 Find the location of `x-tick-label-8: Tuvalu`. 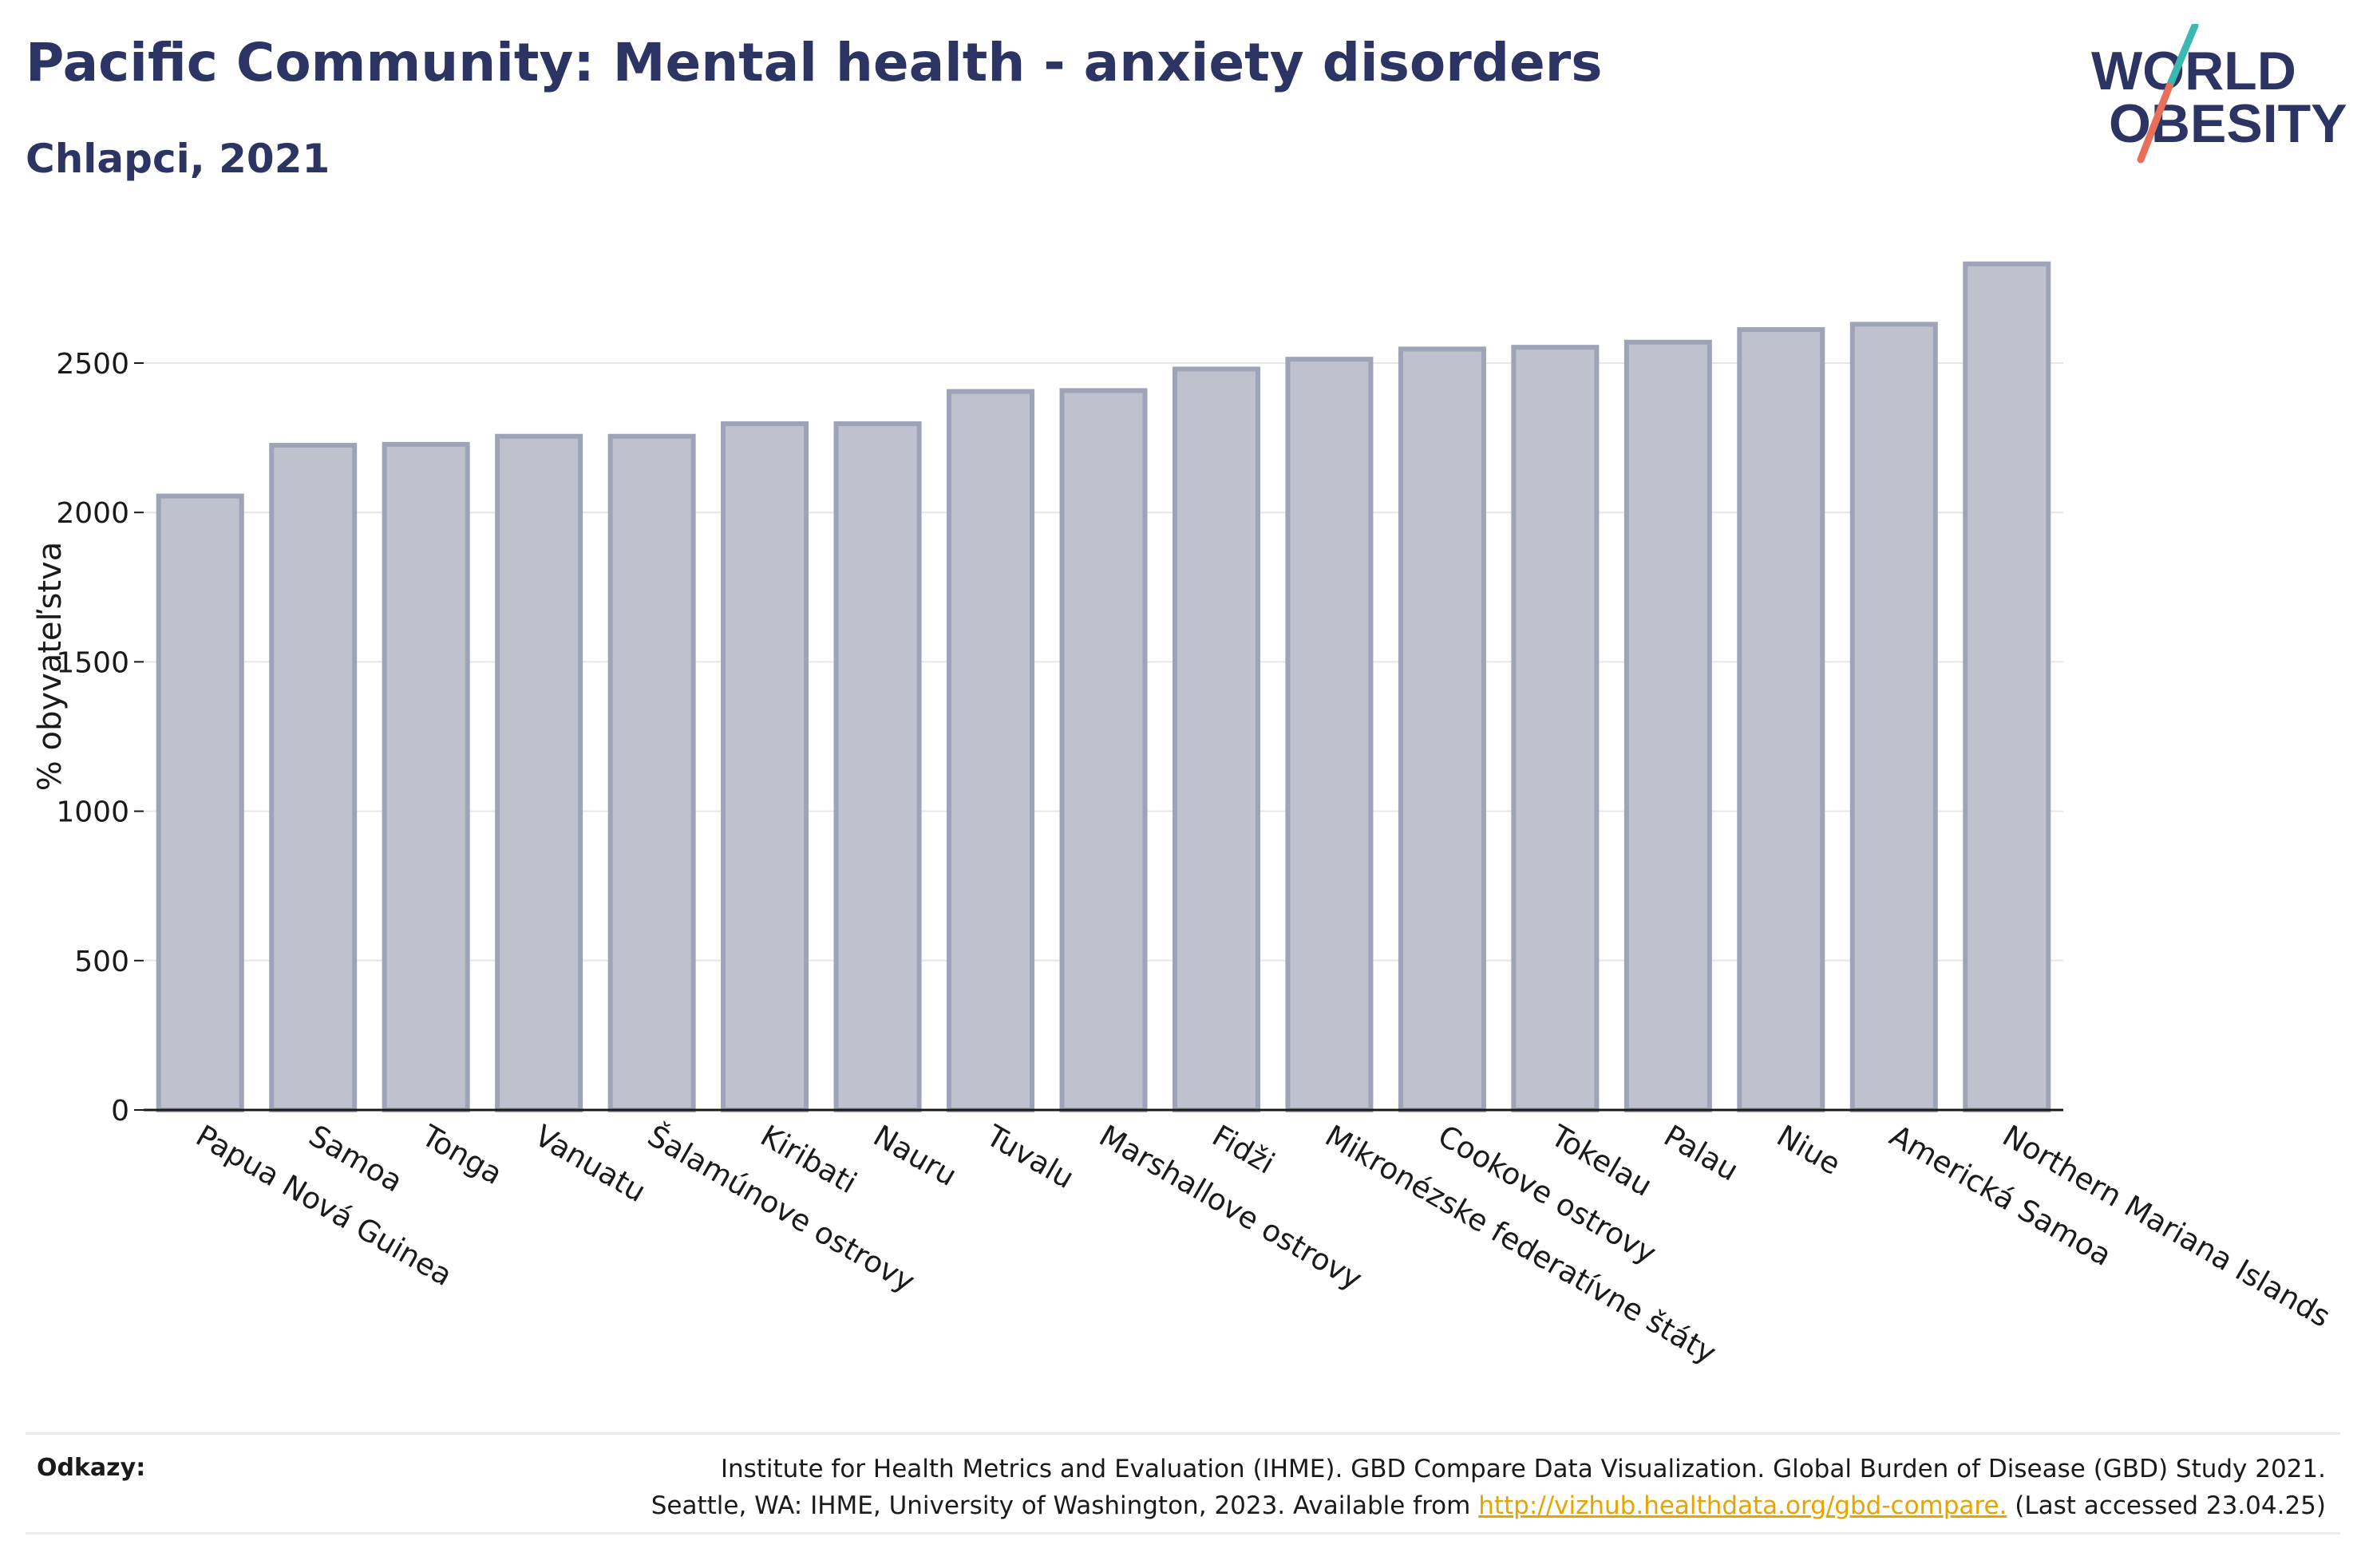

x-tick-label-8: Tuvalu is located at coordinates (1030, 1156).